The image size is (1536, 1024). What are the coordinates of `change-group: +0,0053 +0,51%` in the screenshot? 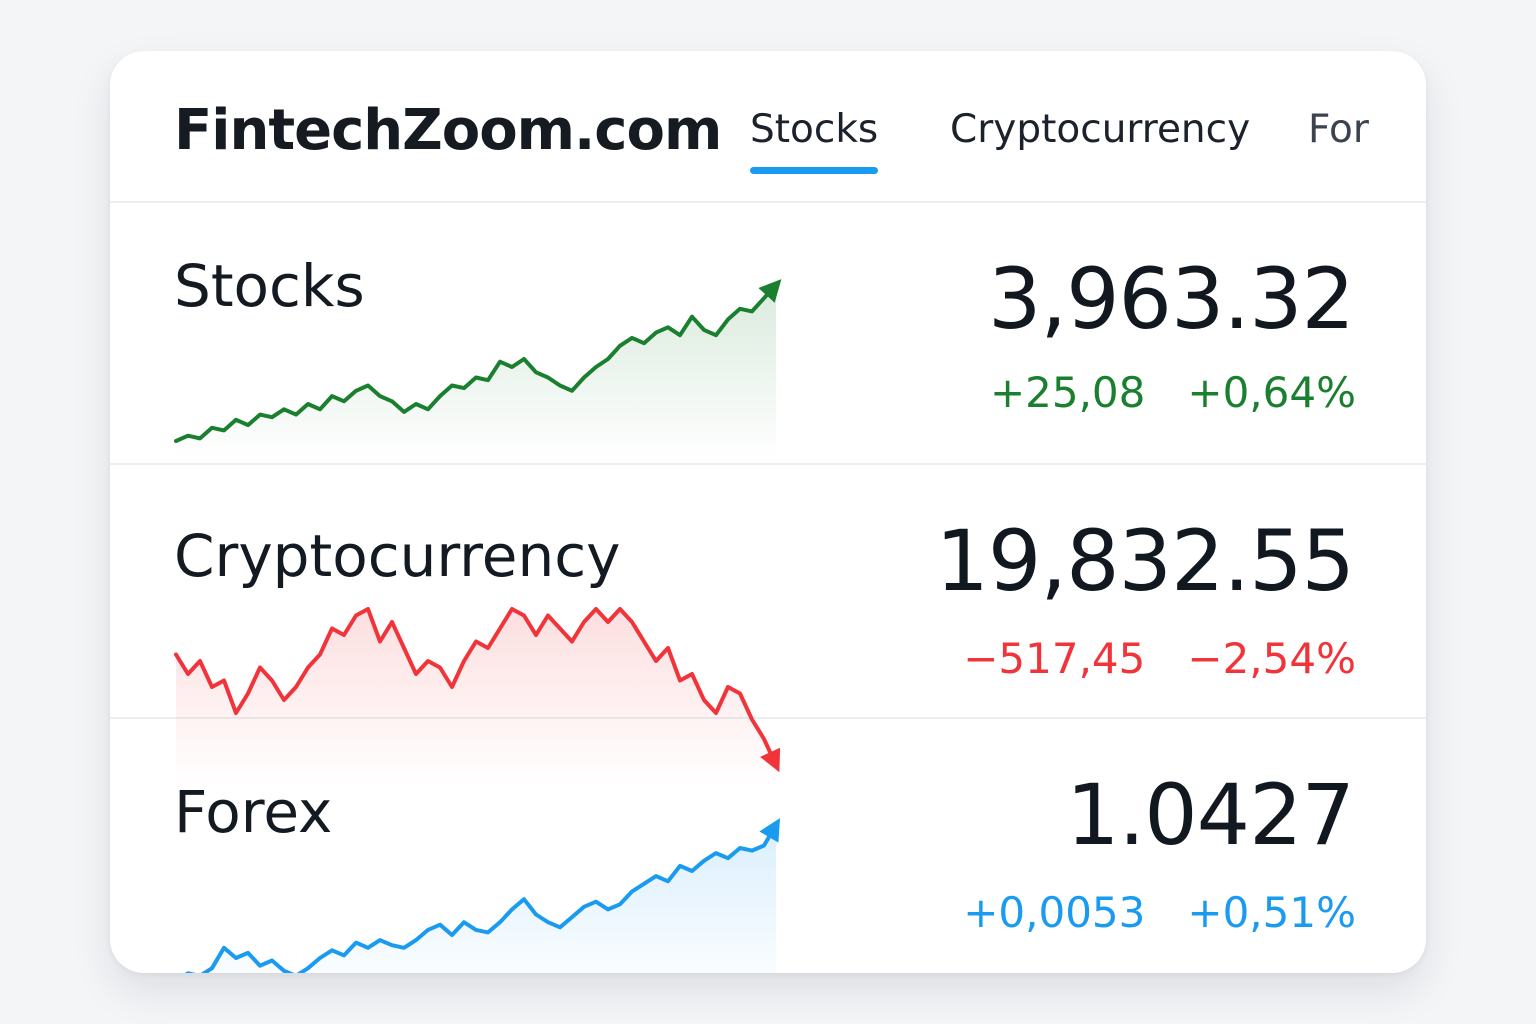 It's located at (1159, 913).